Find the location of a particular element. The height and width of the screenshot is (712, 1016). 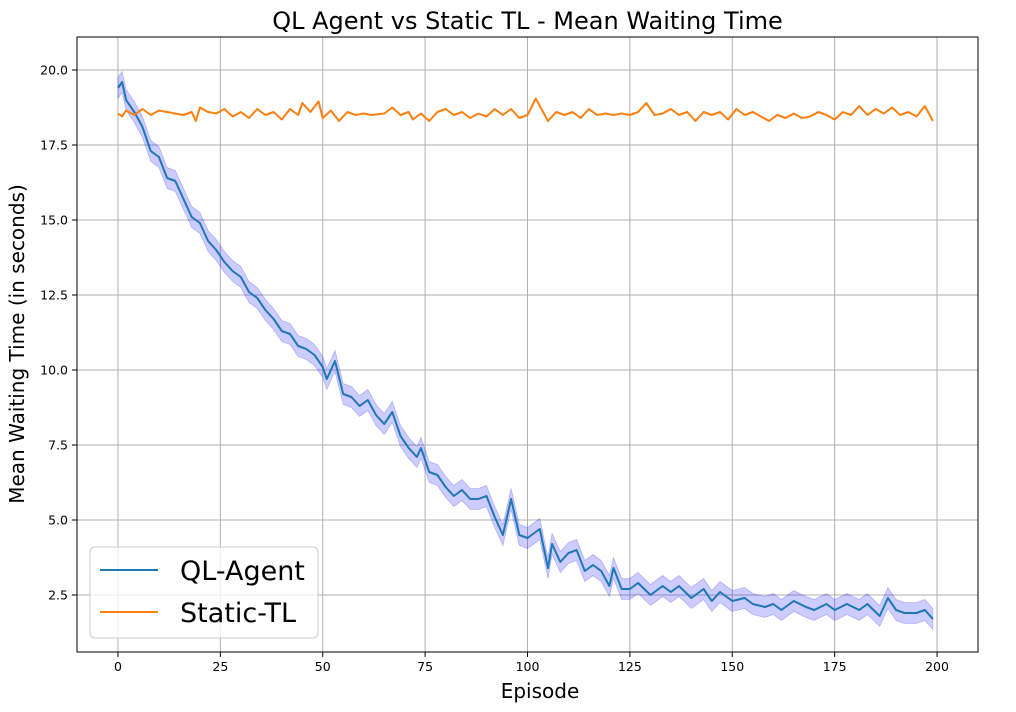

x-tick-label: 175 is located at coordinates (835, 666).